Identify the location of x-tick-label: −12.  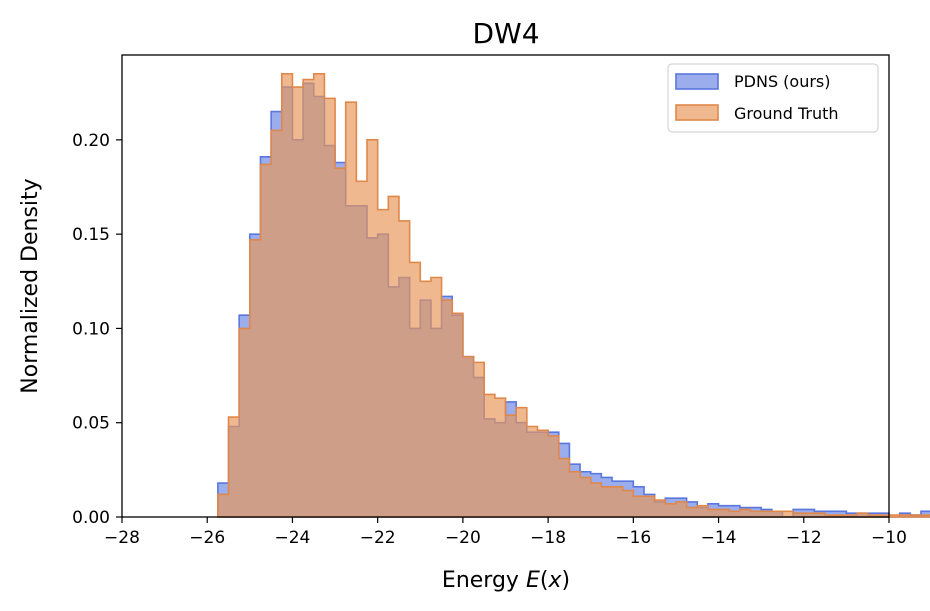
(804, 538).